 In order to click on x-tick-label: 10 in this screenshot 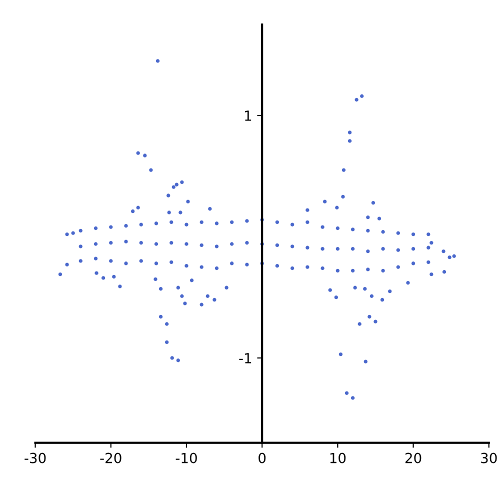, I will do `click(338, 458)`.